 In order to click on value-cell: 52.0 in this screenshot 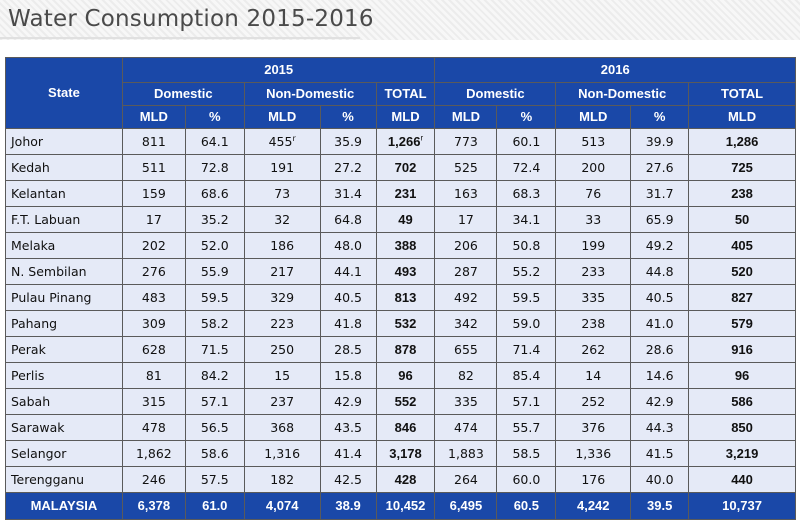, I will do `click(214, 245)`.